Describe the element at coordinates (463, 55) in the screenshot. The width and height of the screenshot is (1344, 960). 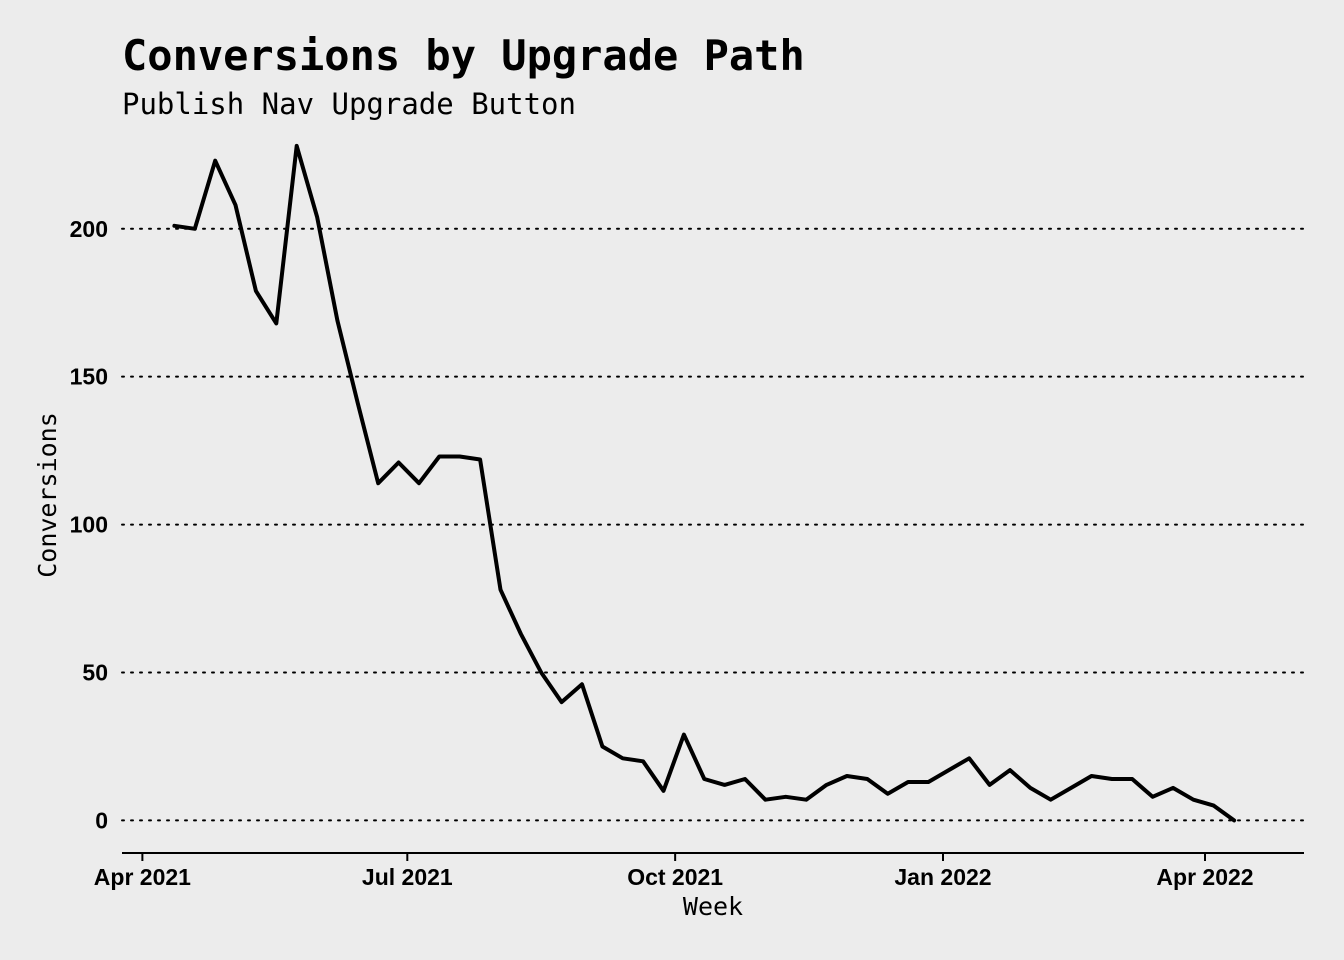
I see `chart-title: Conversions by Upgrade Path` at that location.